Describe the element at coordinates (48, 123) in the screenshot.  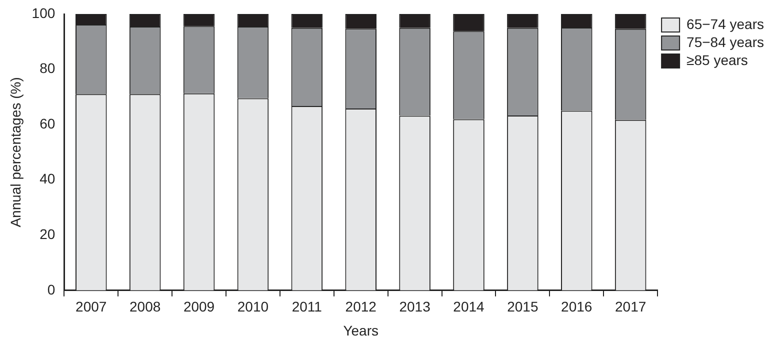
I see `y-tick-label: 60` at that location.